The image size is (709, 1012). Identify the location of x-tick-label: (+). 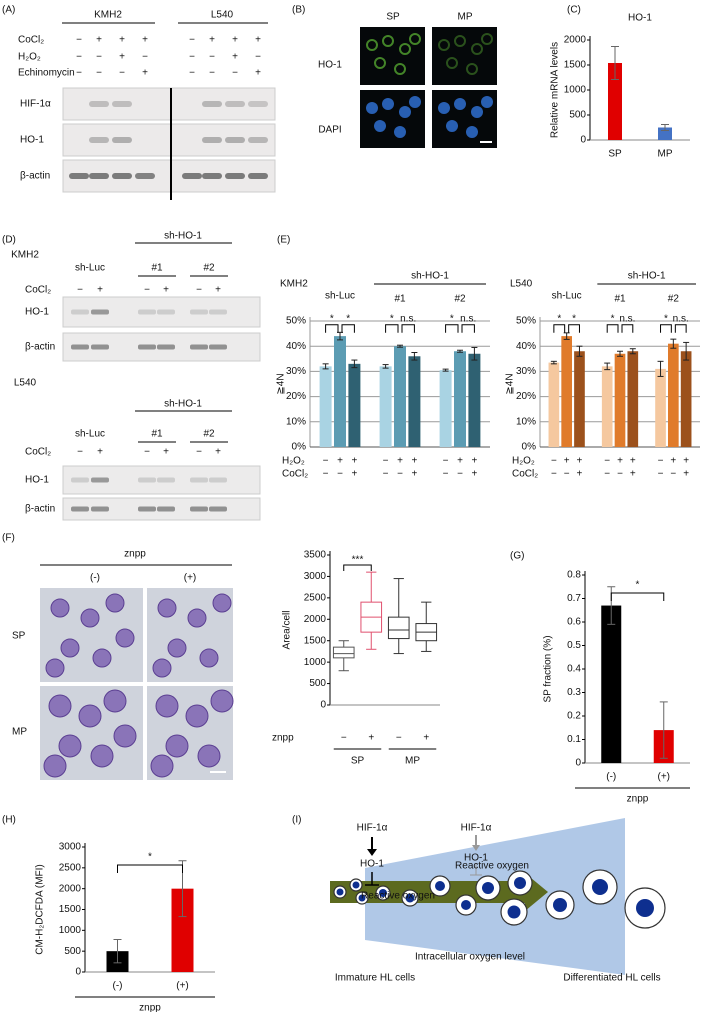
(664, 777).